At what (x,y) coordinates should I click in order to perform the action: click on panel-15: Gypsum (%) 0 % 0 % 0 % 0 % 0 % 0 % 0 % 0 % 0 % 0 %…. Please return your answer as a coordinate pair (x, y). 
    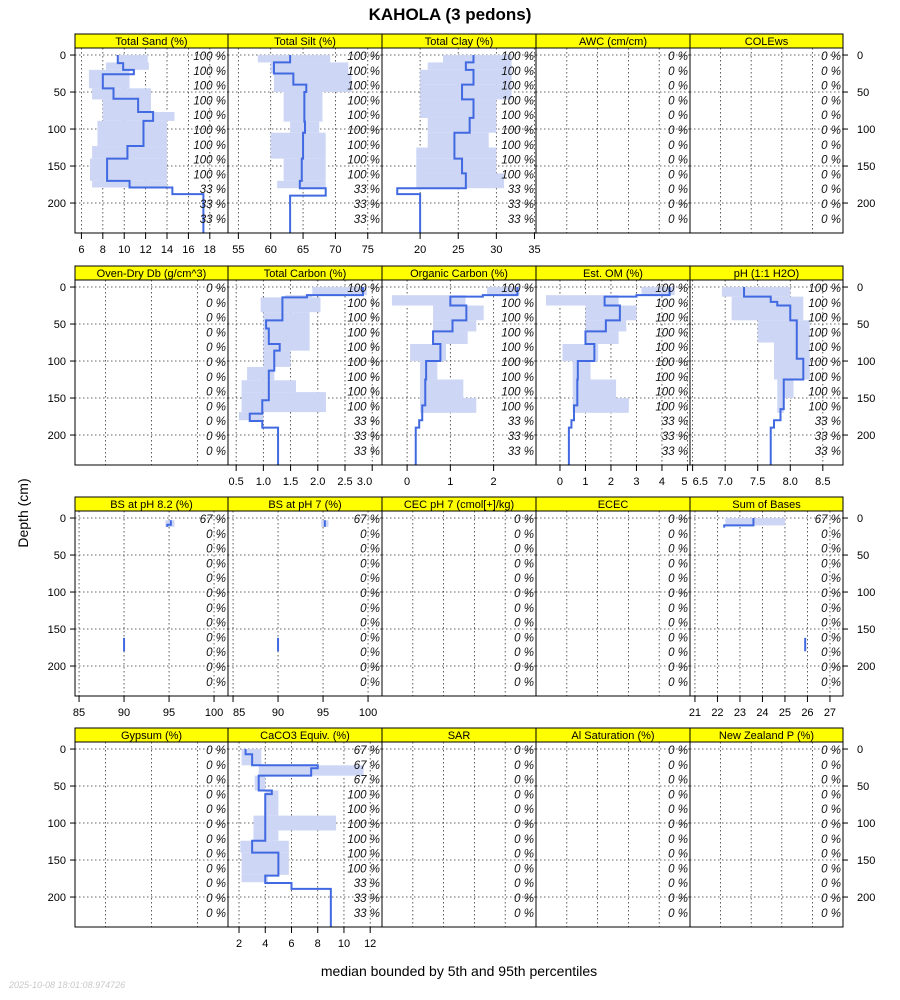
    Looking at the image, I should click on (151, 827).